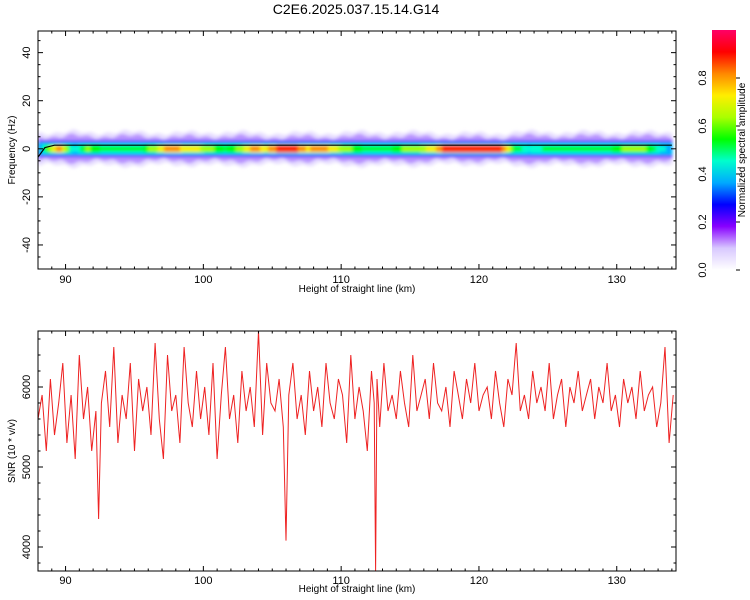 This screenshot has width=750, height=600. What do you see at coordinates (65, 280) in the screenshot?
I see `spectrogram-xtick-label: 90` at bounding box center [65, 280].